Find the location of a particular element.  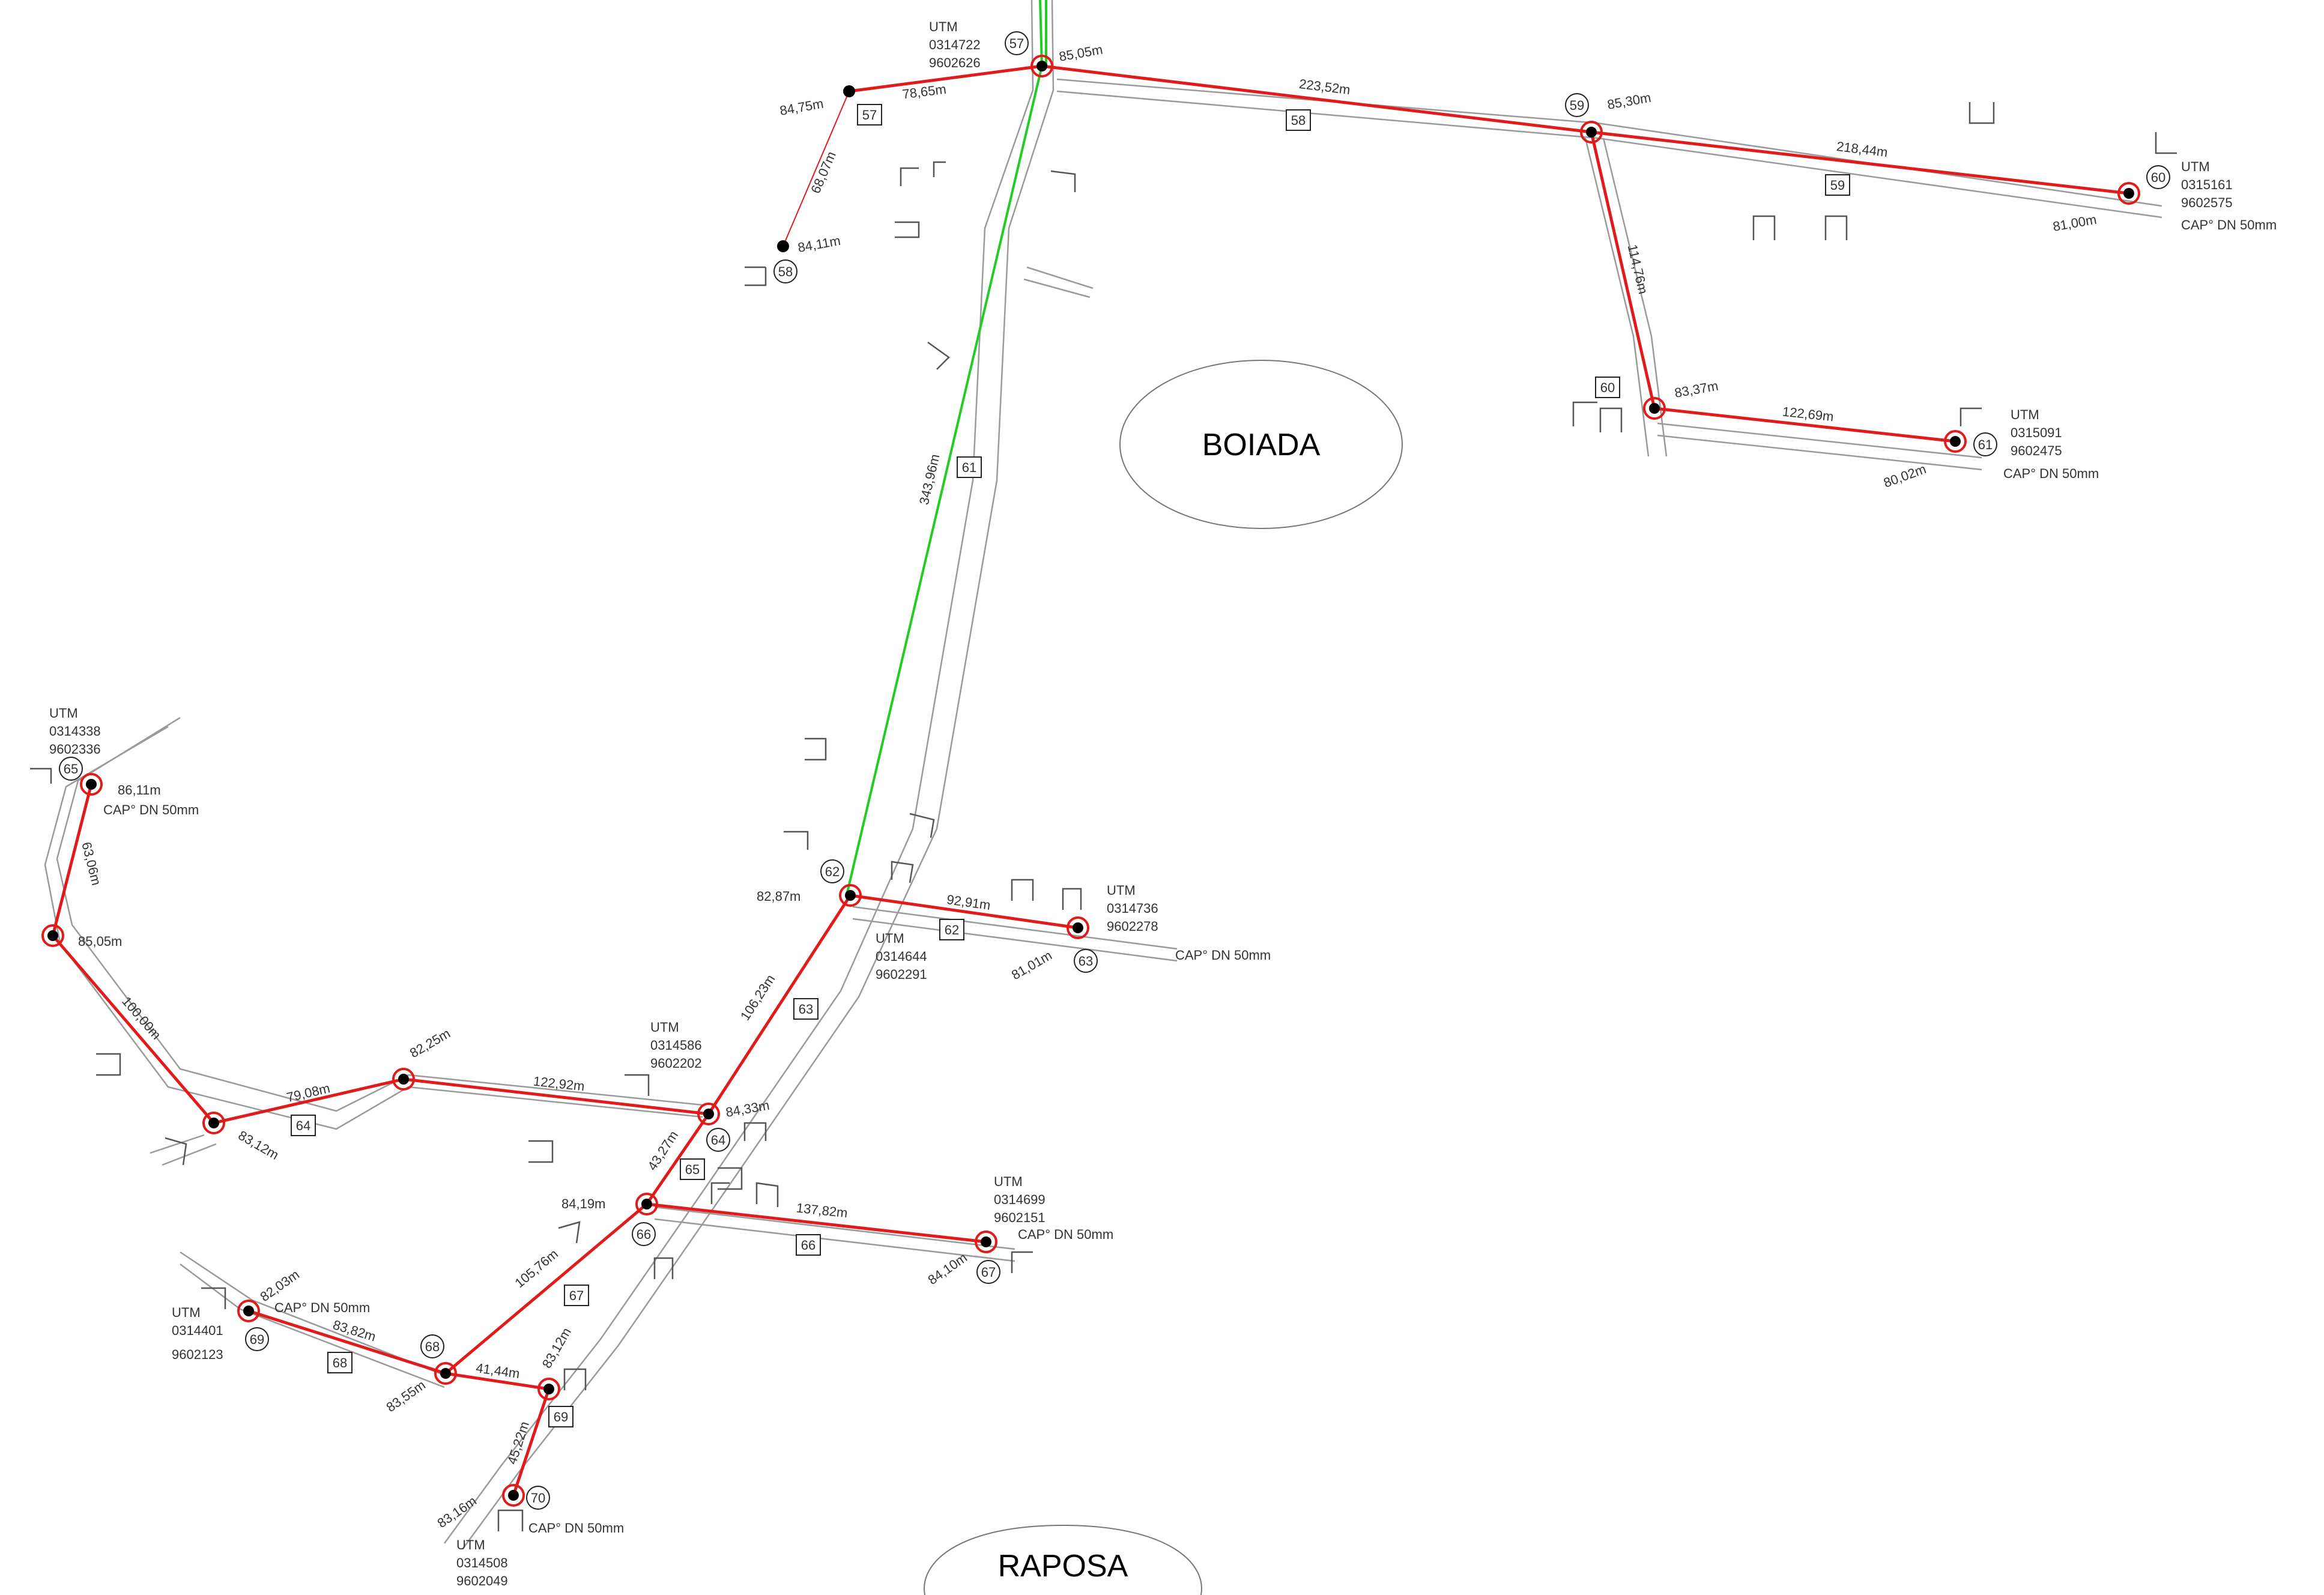

node-67-marker is located at coordinates (986, 1241).